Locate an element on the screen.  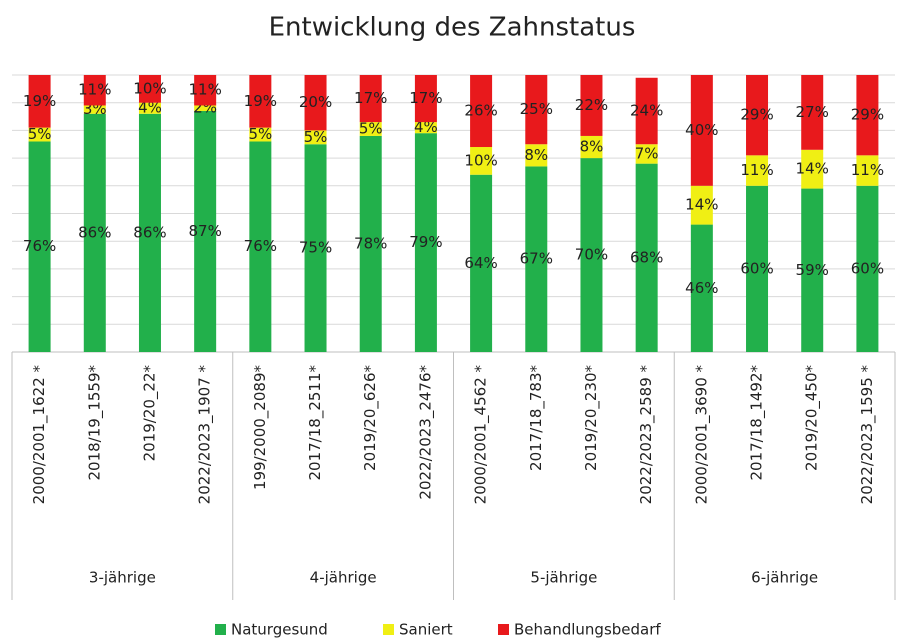
x-tick-label: 2017/18_2511* is located at coordinates (315, 423).